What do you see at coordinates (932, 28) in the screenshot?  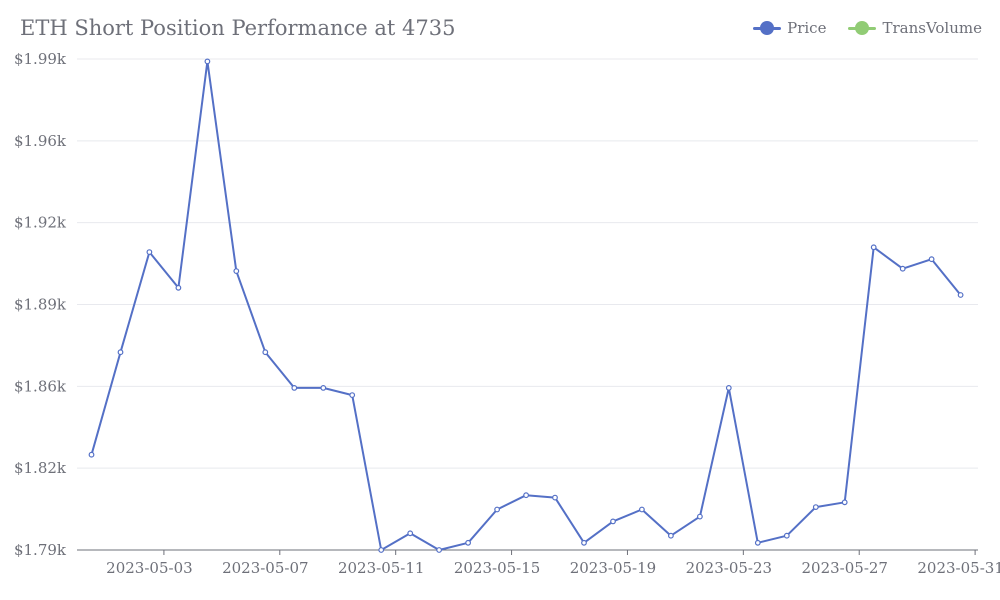 I see `legend-transvolume-label: TransVolume` at bounding box center [932, 28].